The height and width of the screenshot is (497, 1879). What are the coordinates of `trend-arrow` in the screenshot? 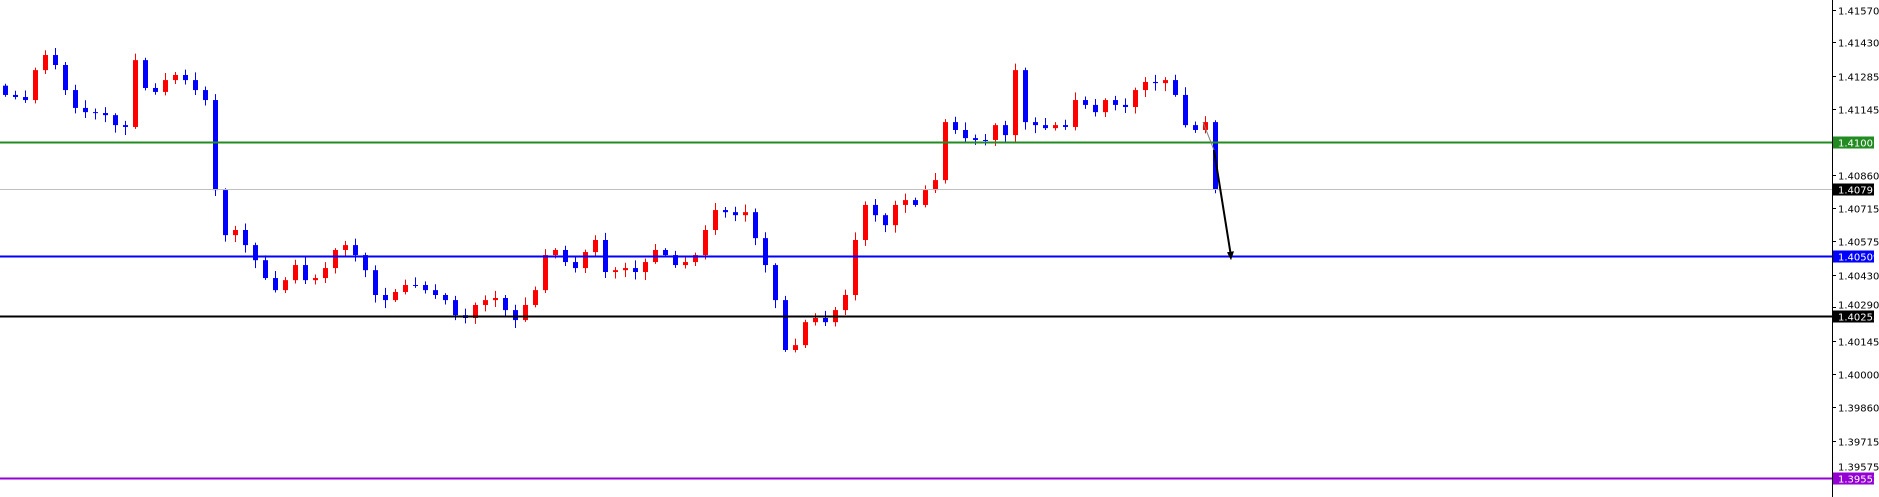 It's located at (1218, 191).